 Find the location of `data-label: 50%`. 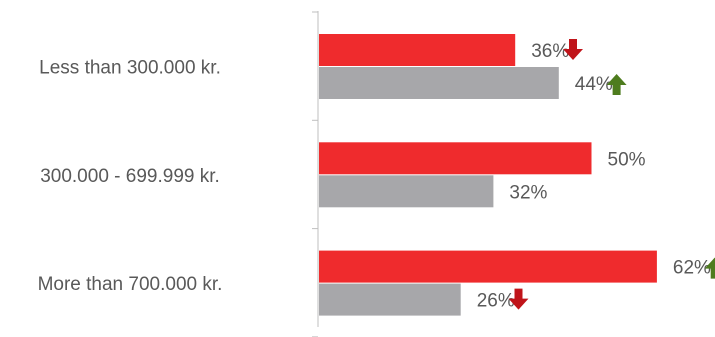

data-label: 50% is located at coordinates (627, 159).